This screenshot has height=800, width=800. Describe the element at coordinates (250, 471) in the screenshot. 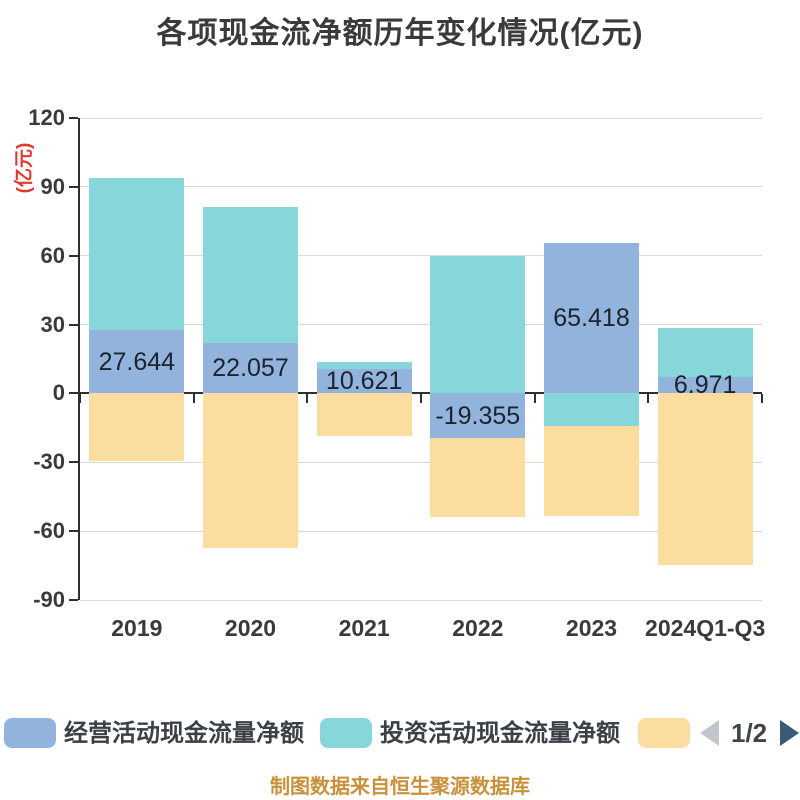

I see `bar-segment-series2-2020` at that location.